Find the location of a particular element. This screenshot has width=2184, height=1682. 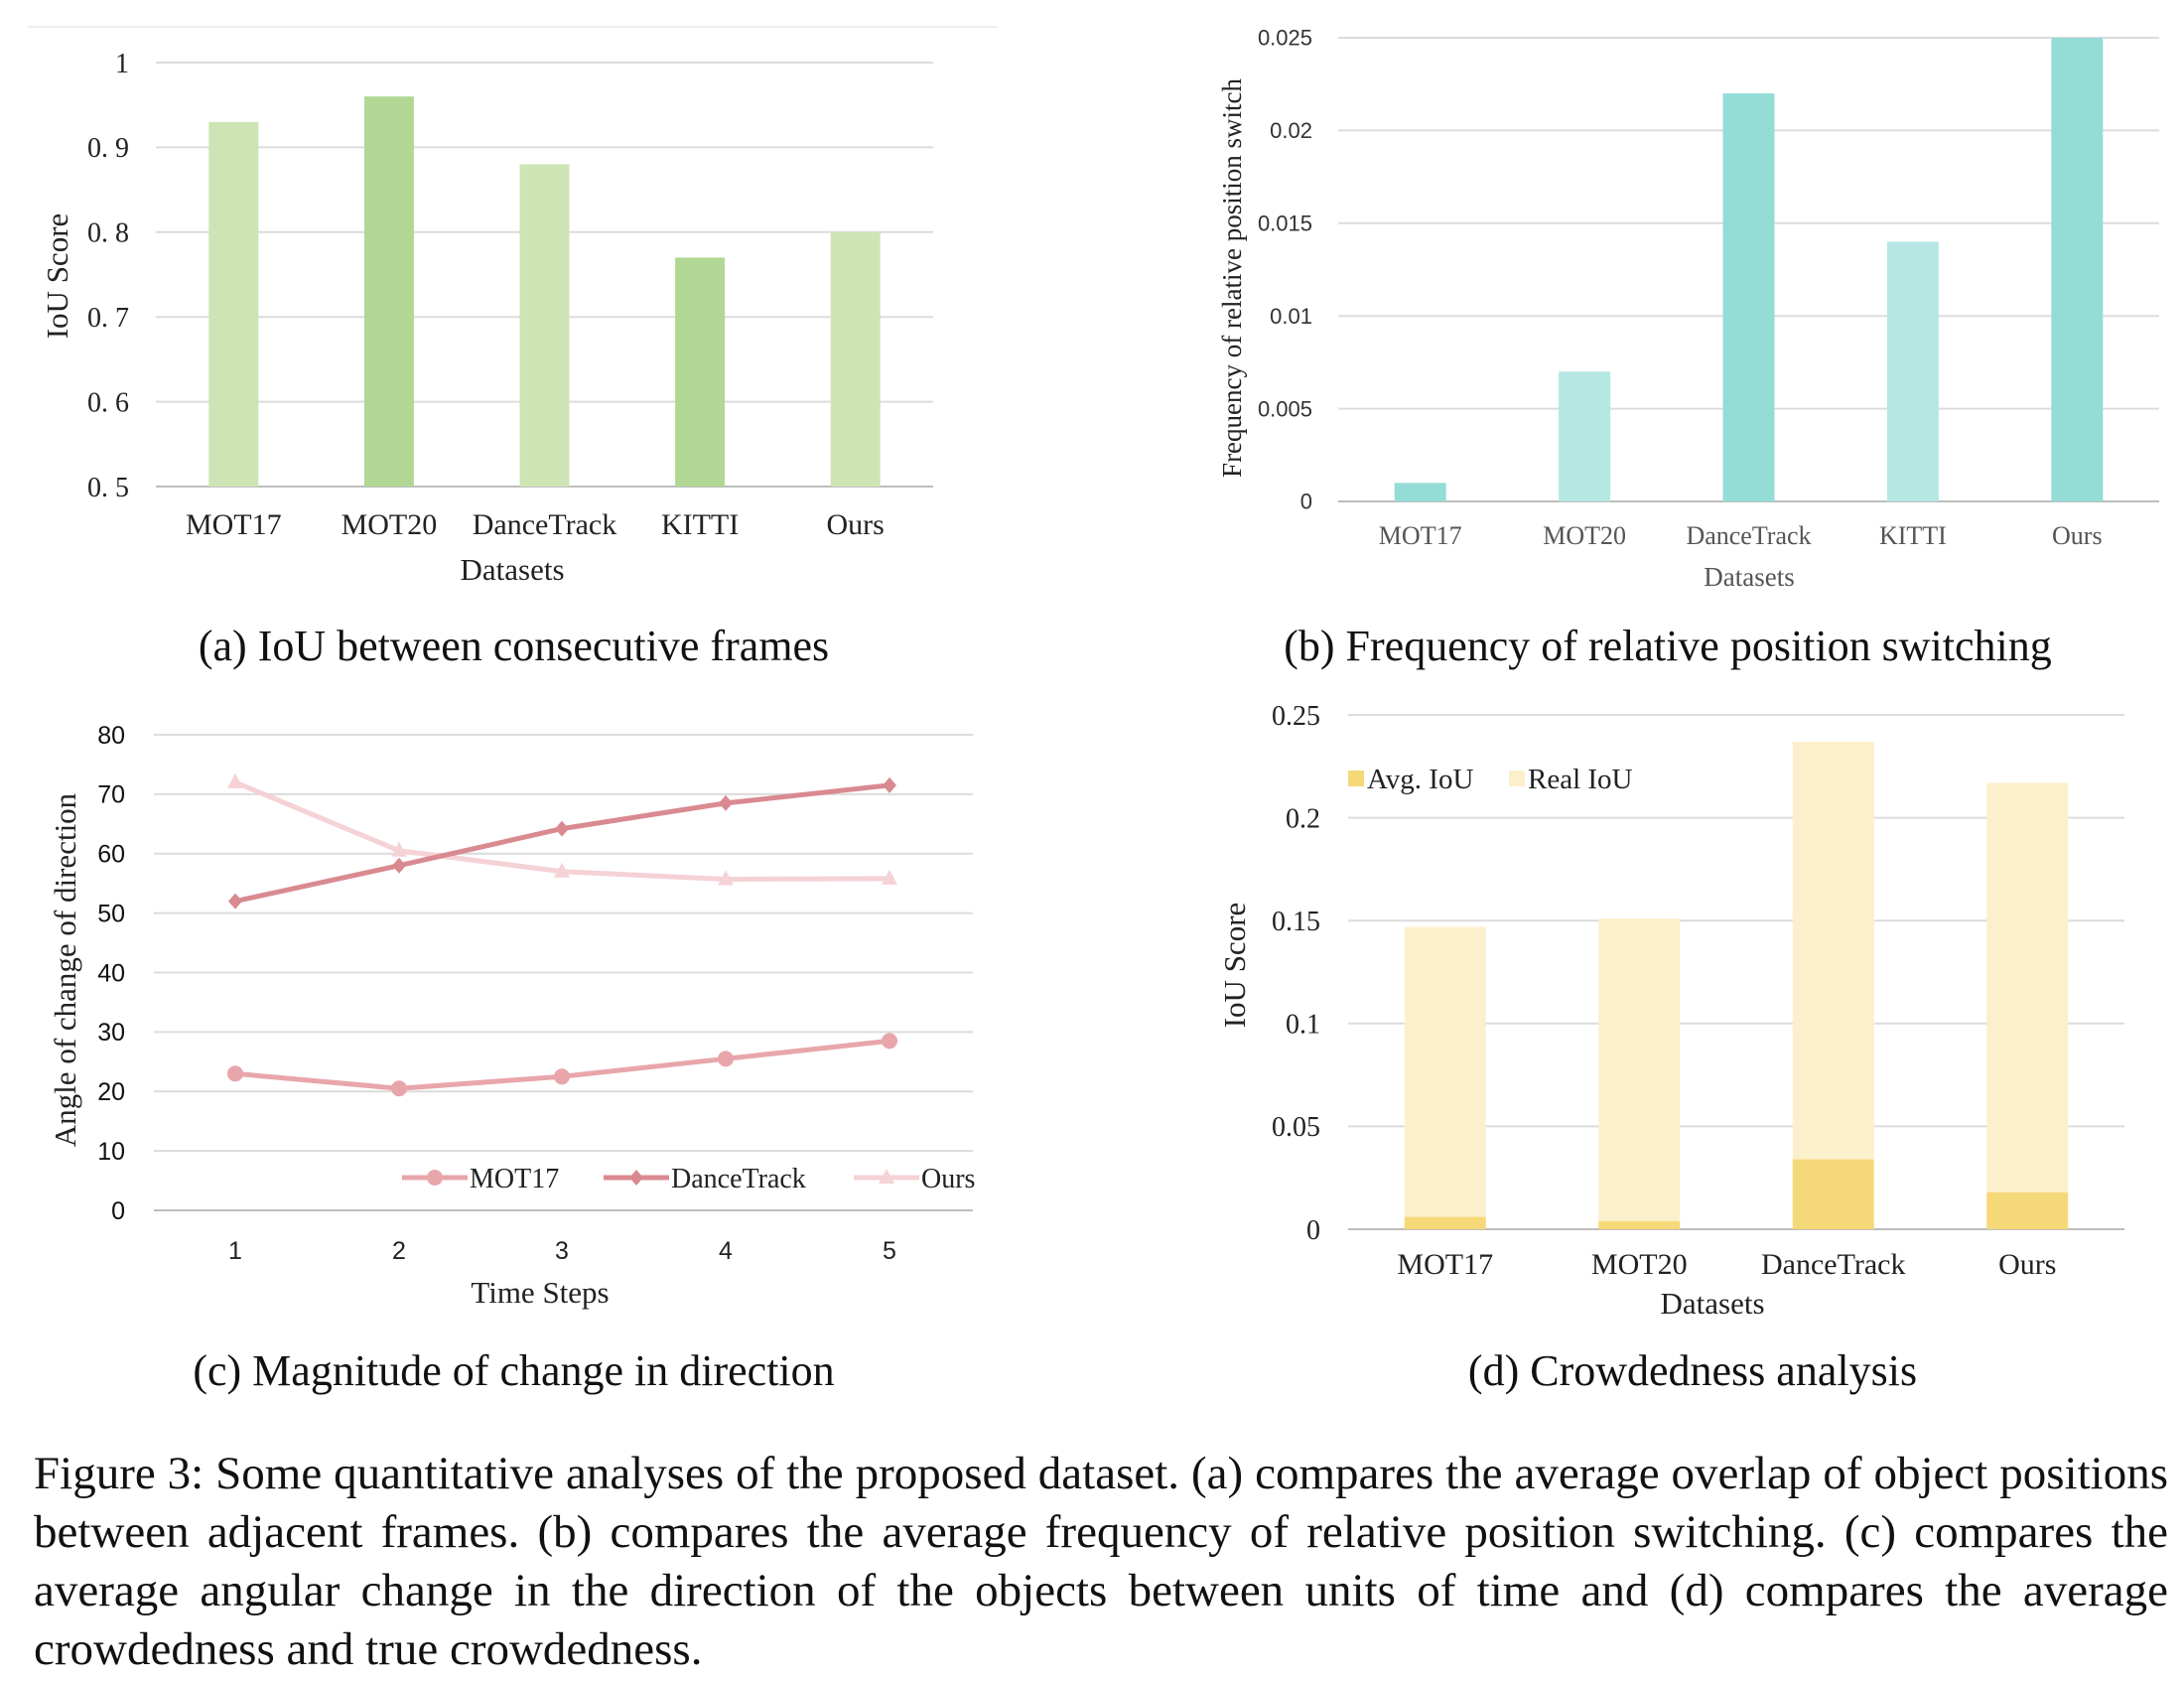

chart-a-xlabel: Datasets is located at coordinates (512, 570).